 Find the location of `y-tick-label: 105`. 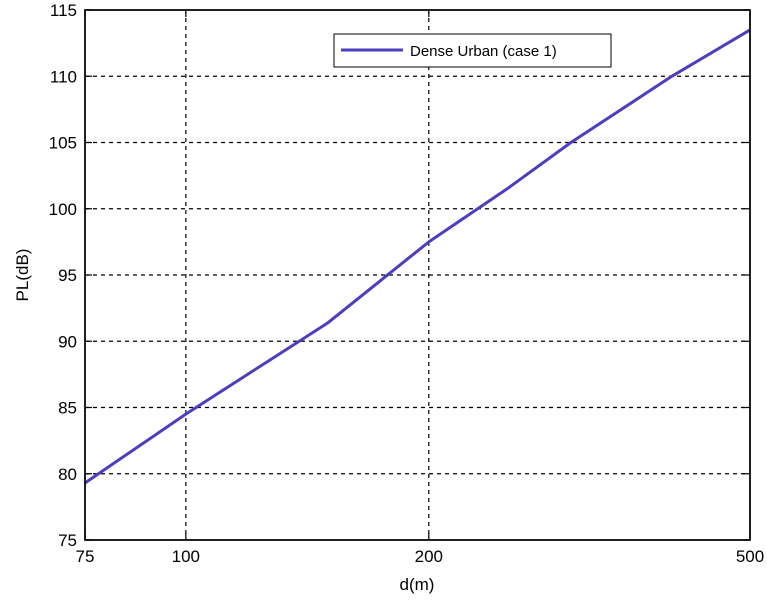

y-tick-label: 105 is located at coordinates (63, 143).